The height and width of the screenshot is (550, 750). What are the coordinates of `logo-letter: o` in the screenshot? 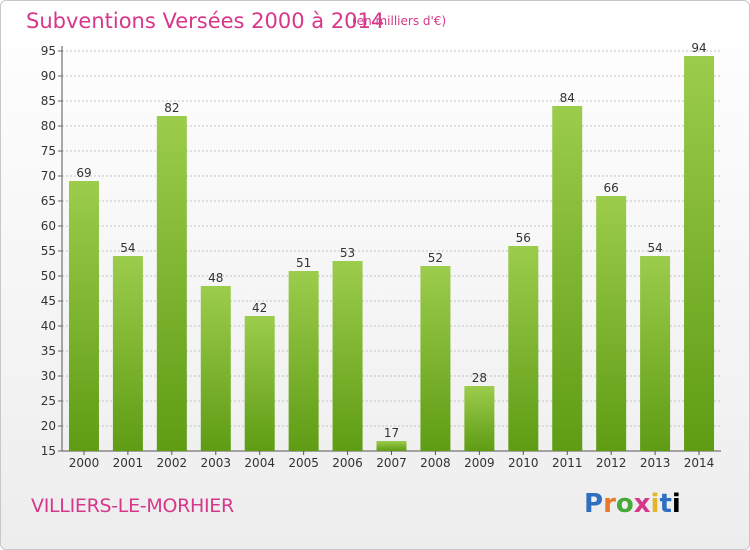 It's located at (624, 504).